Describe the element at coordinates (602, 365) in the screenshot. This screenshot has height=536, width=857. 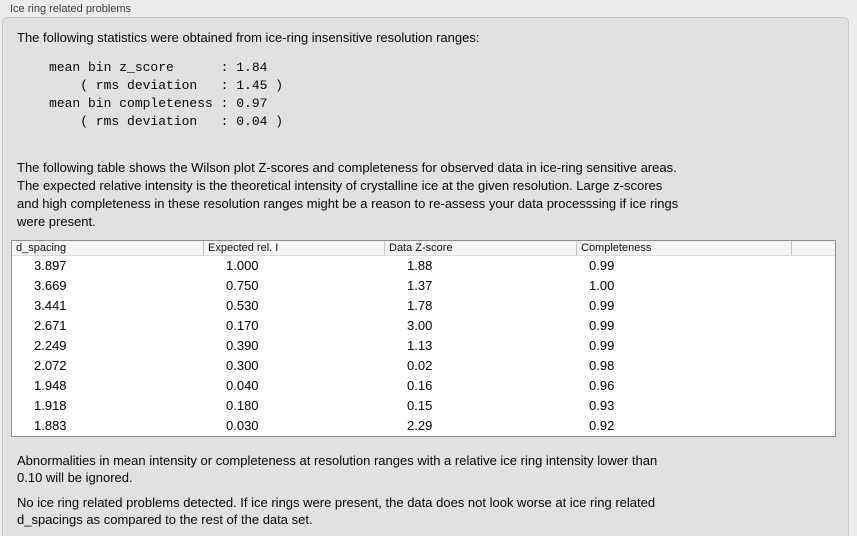
I see `table-cell: 0.98` at that location.